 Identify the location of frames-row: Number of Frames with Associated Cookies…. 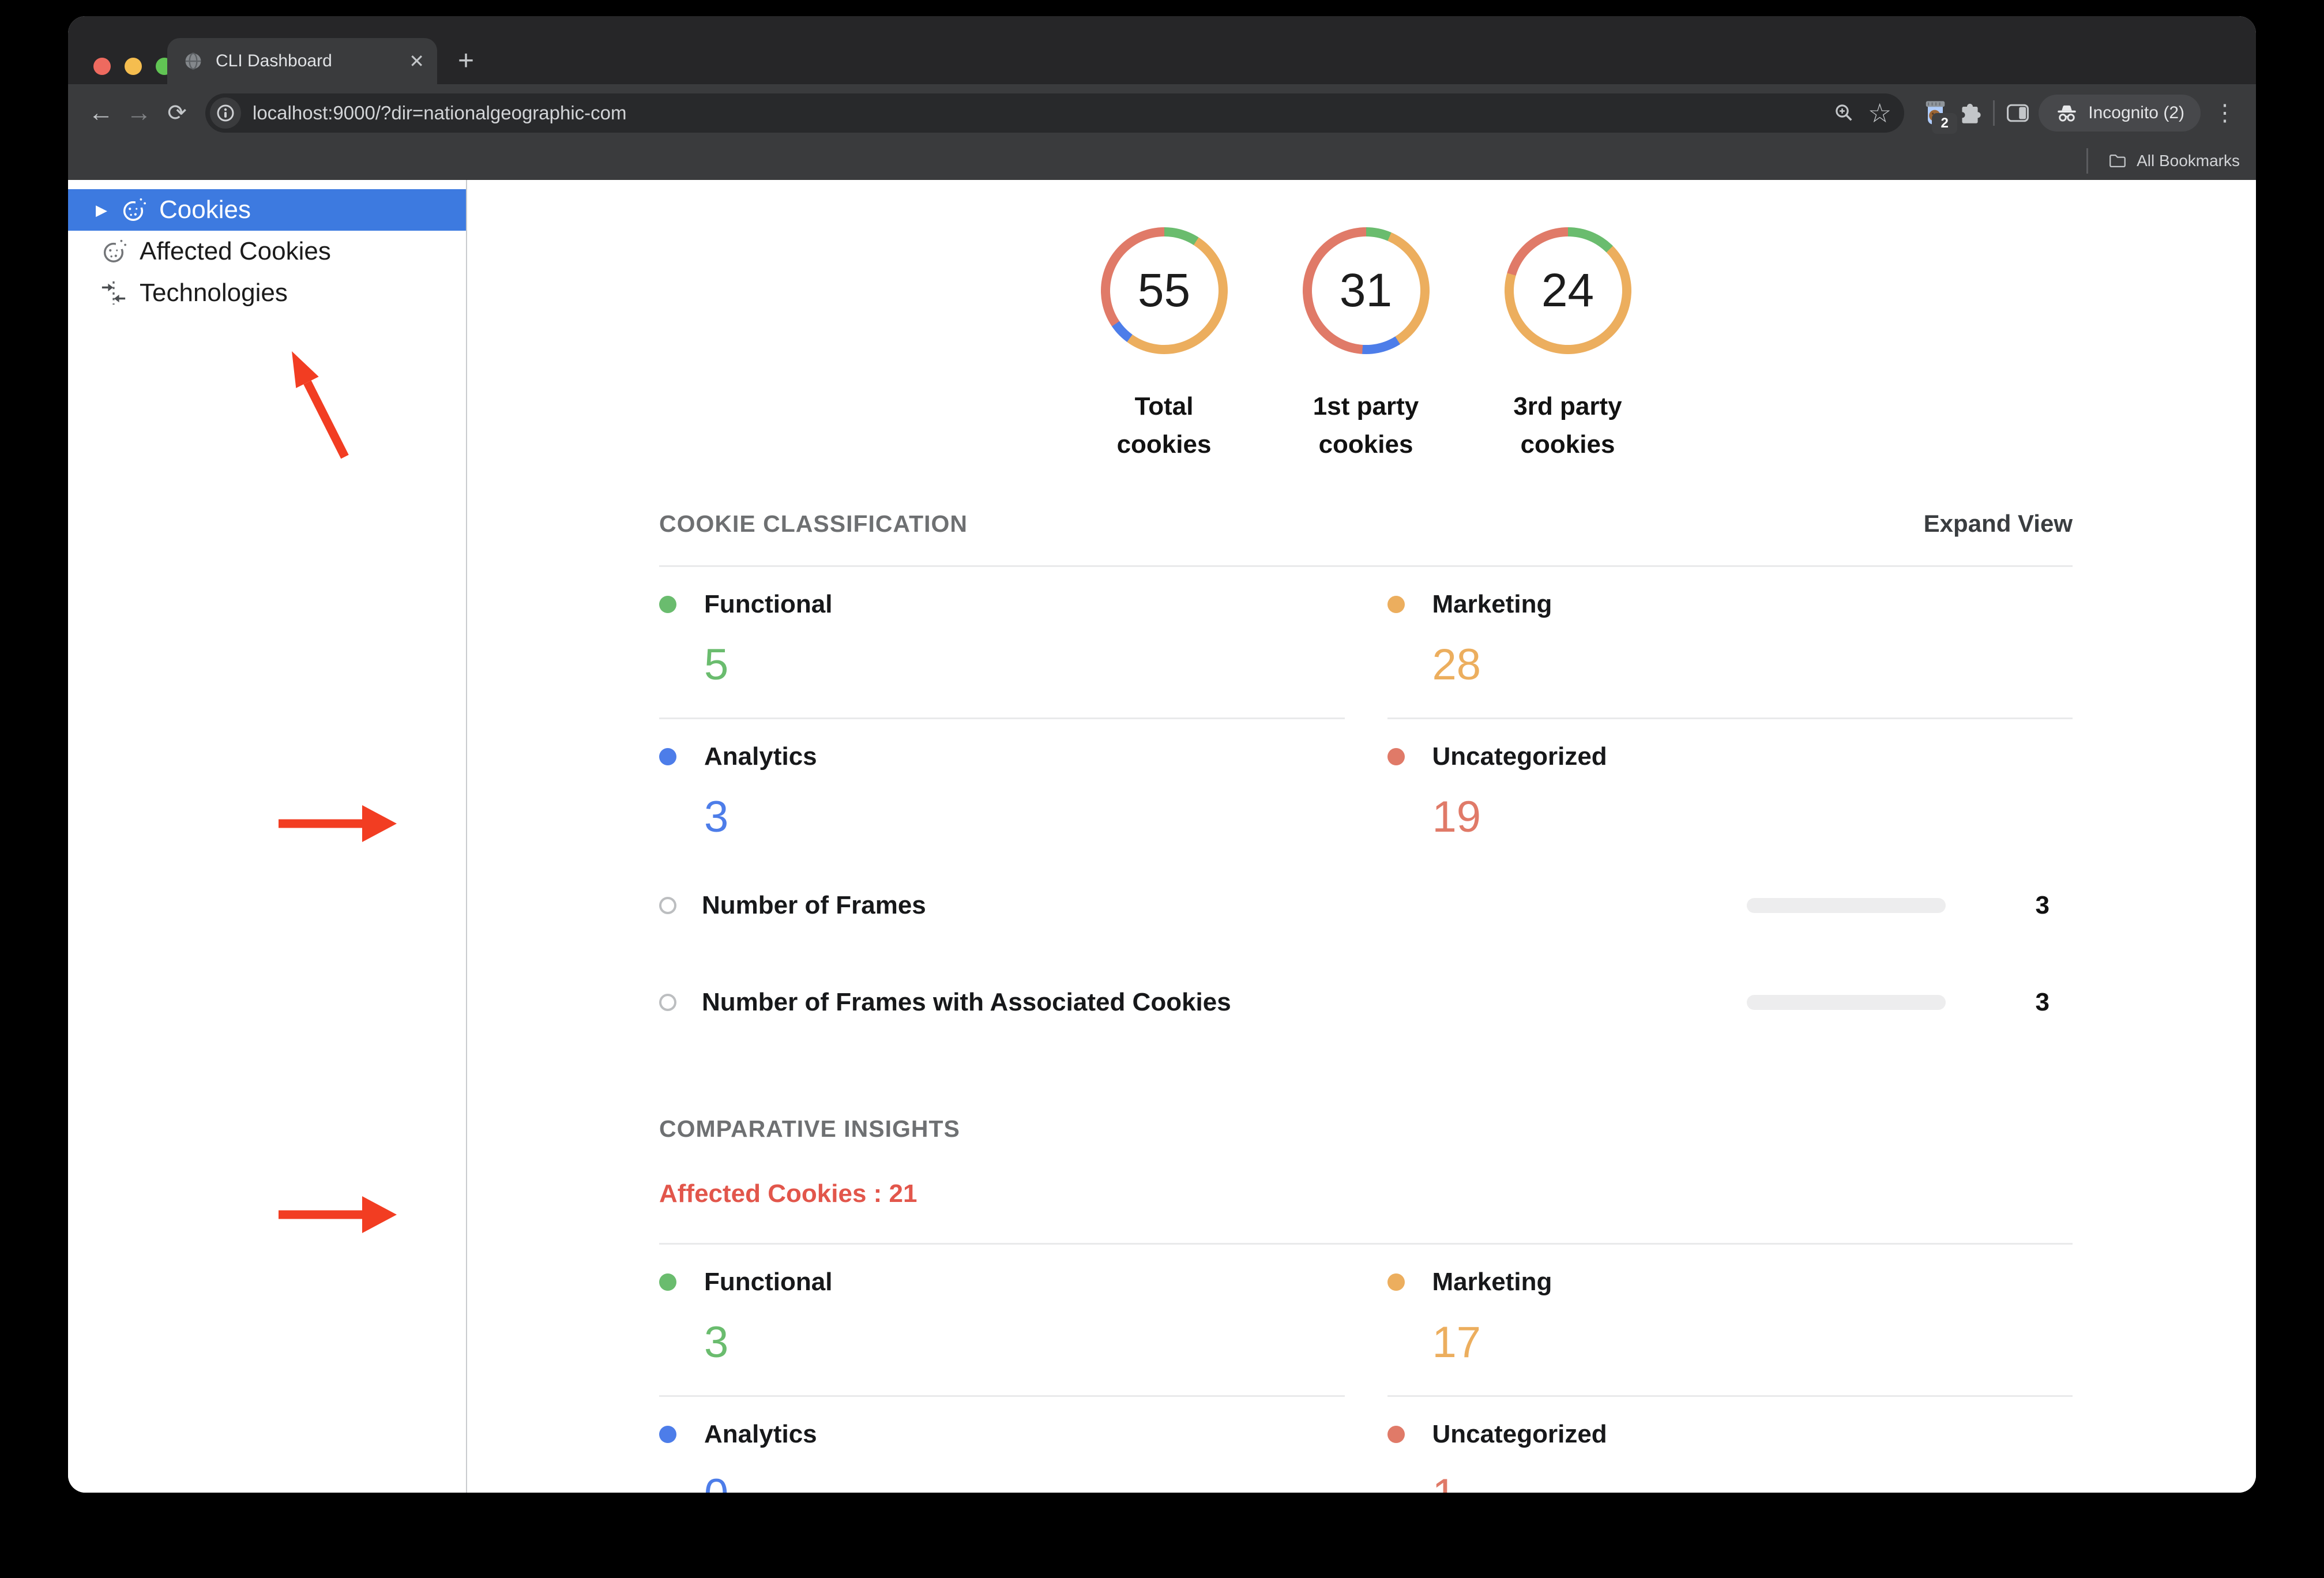
(1366, 1002).